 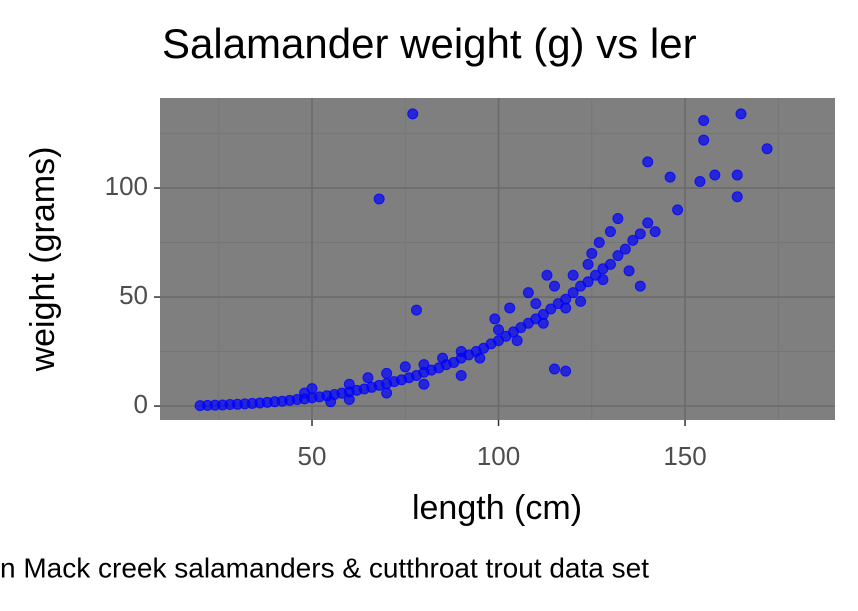 I want to click on y-axis-title: weight (grams), so click(x=43, y=260).